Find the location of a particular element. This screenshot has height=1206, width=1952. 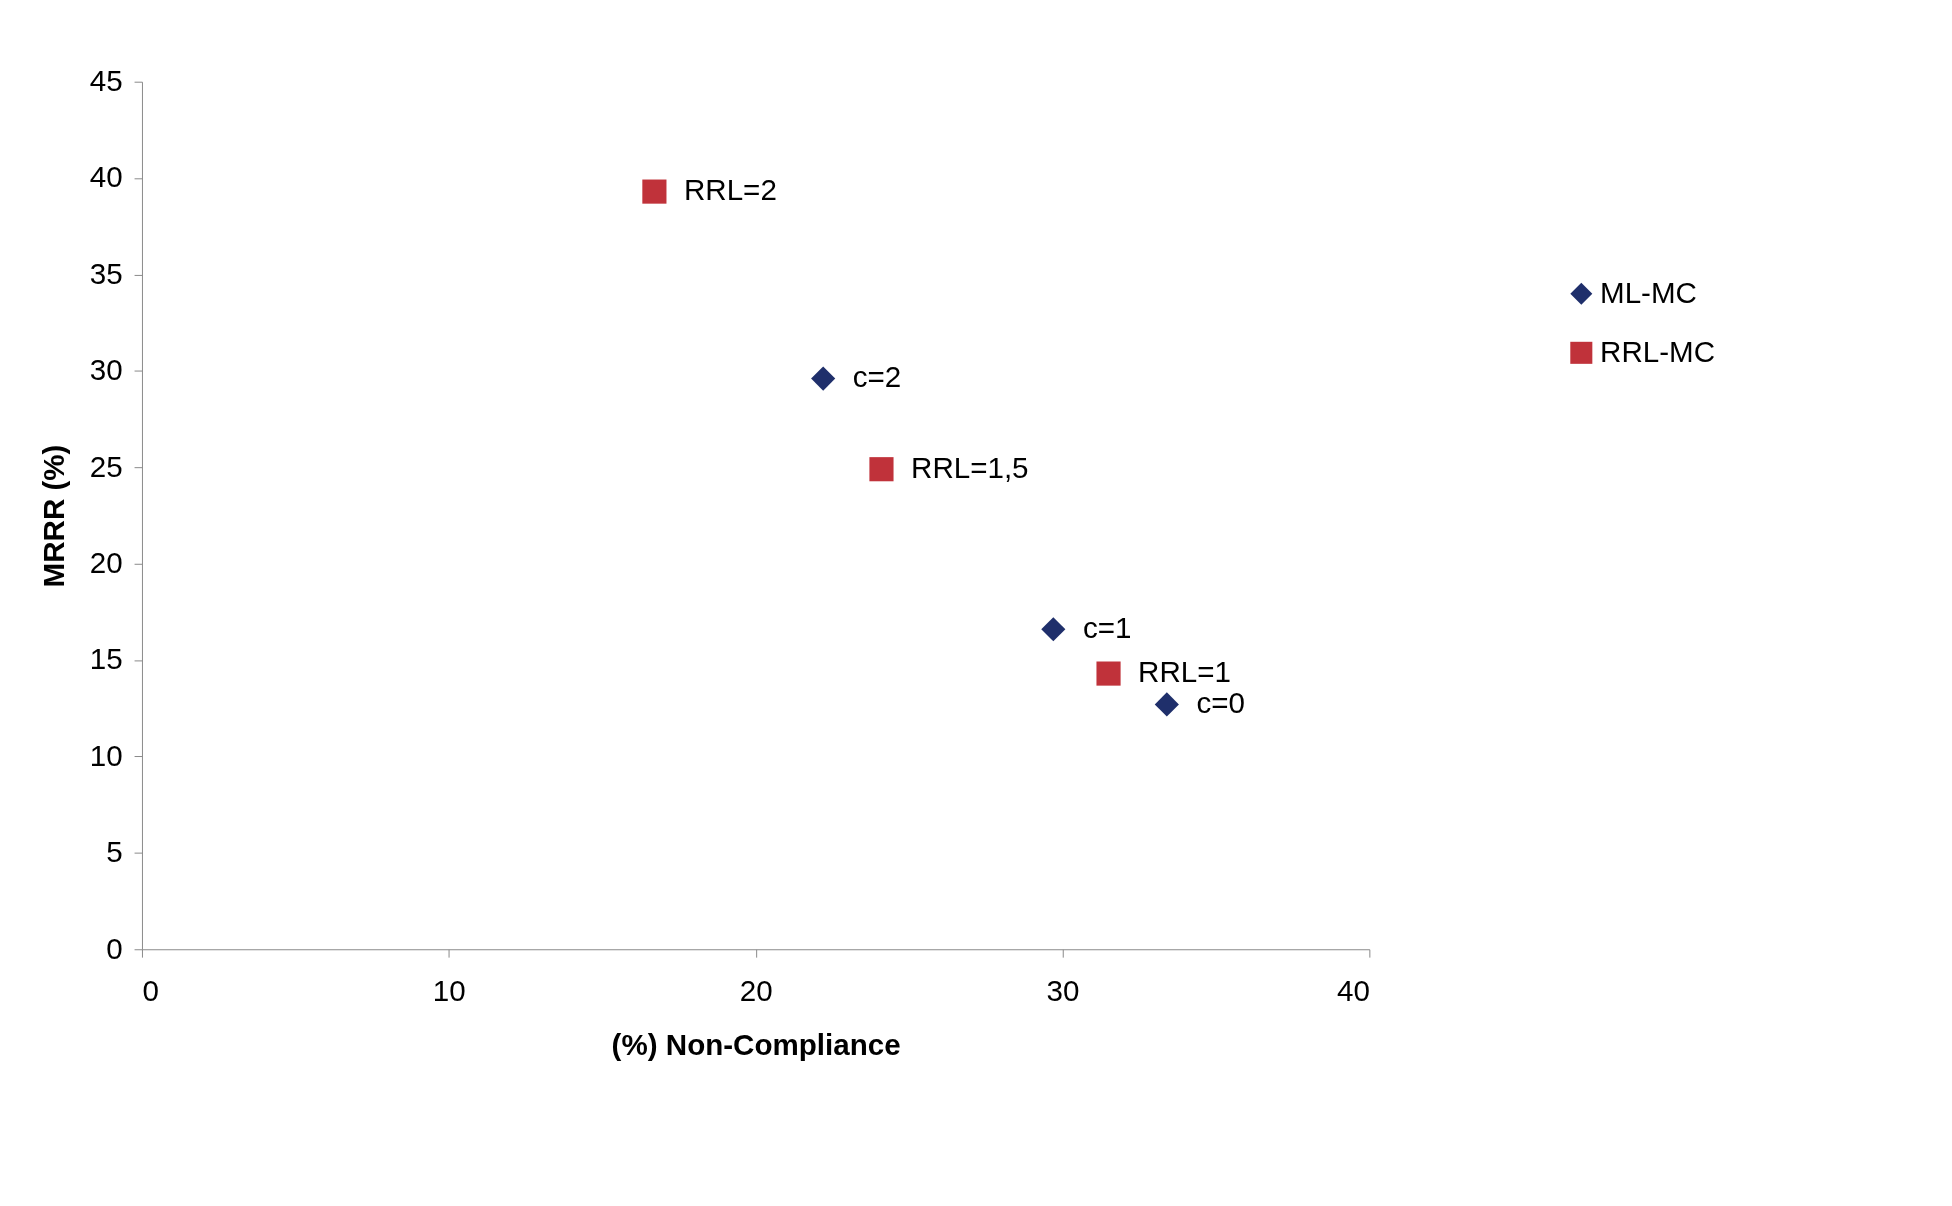

x-tick-label: 20 is located at coordinates (756, 991).